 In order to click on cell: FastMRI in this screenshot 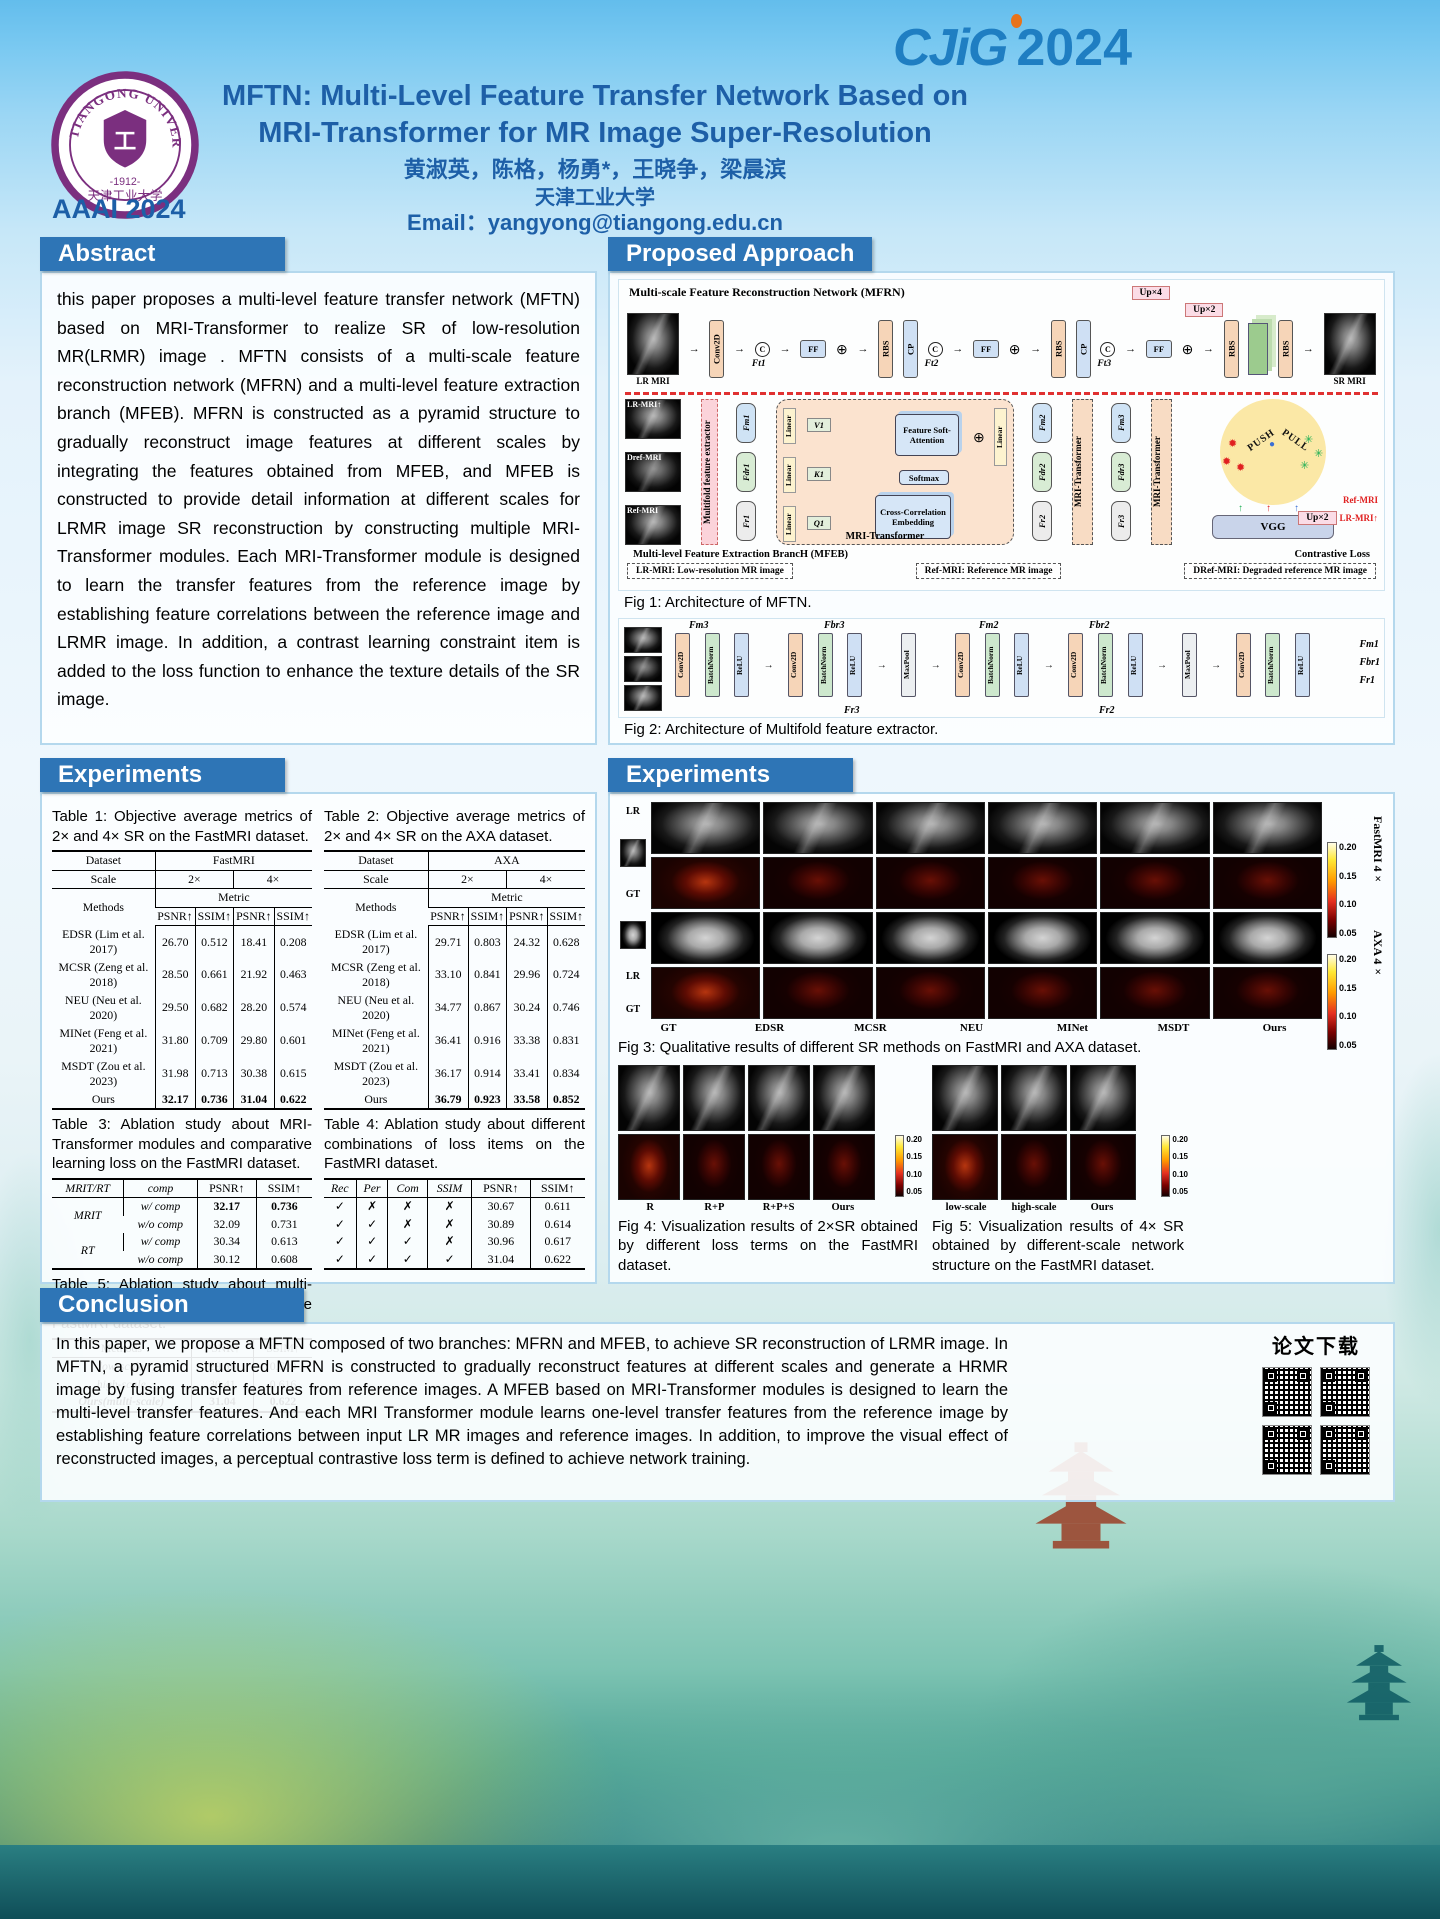, I will do `click(233, 861)`.